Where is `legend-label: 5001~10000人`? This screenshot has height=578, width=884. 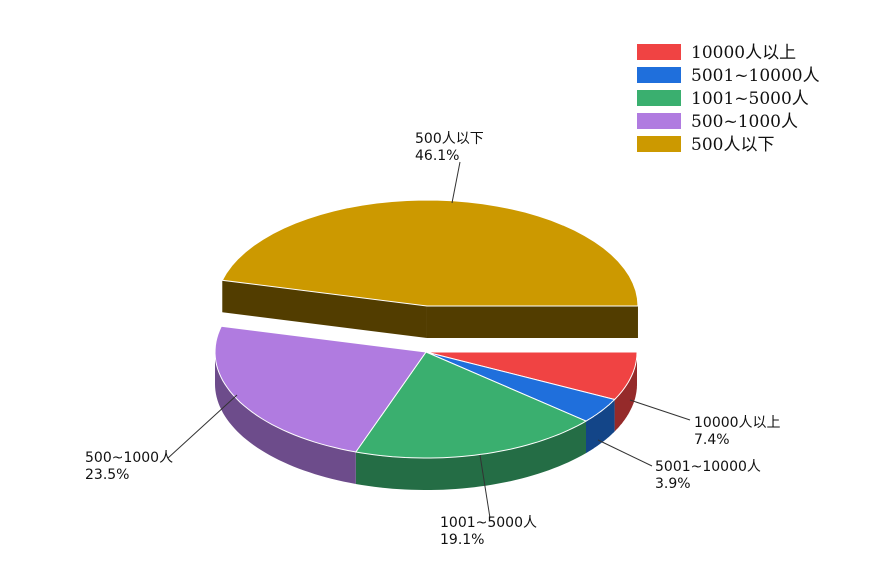 legend-label: 5001~10000人 is located at coordinates (755, 76).